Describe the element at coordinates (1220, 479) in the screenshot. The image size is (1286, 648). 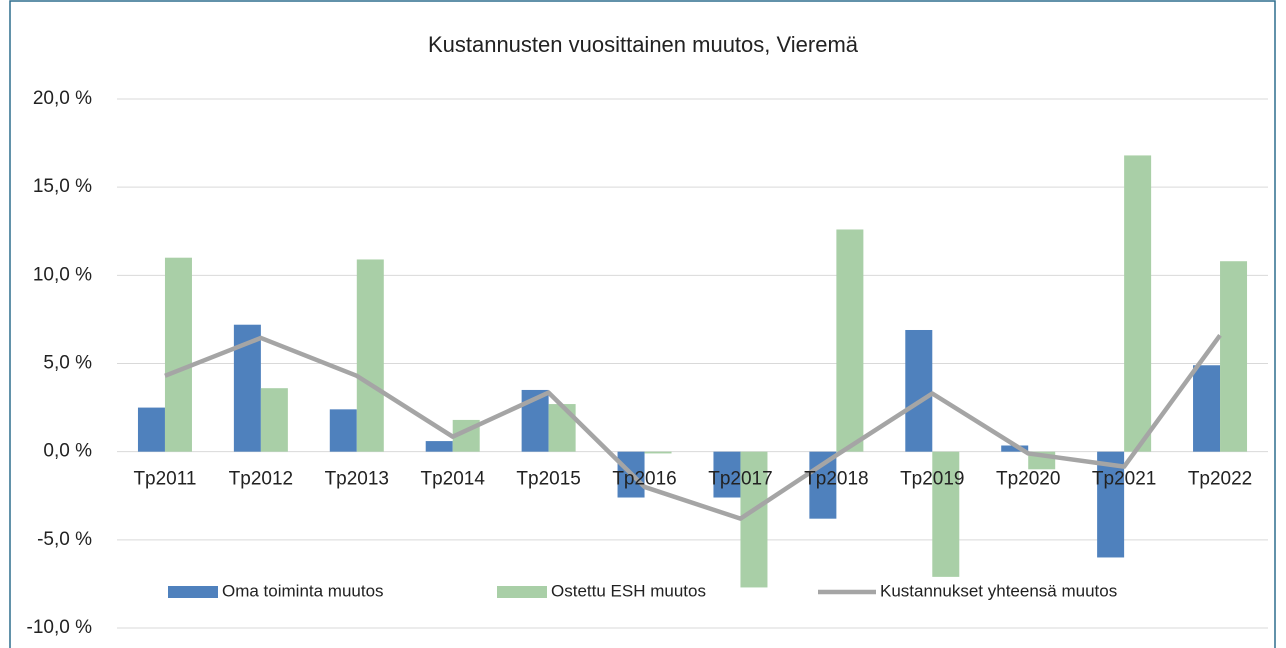
I see `x-tick-label: Tp2022` at that location.